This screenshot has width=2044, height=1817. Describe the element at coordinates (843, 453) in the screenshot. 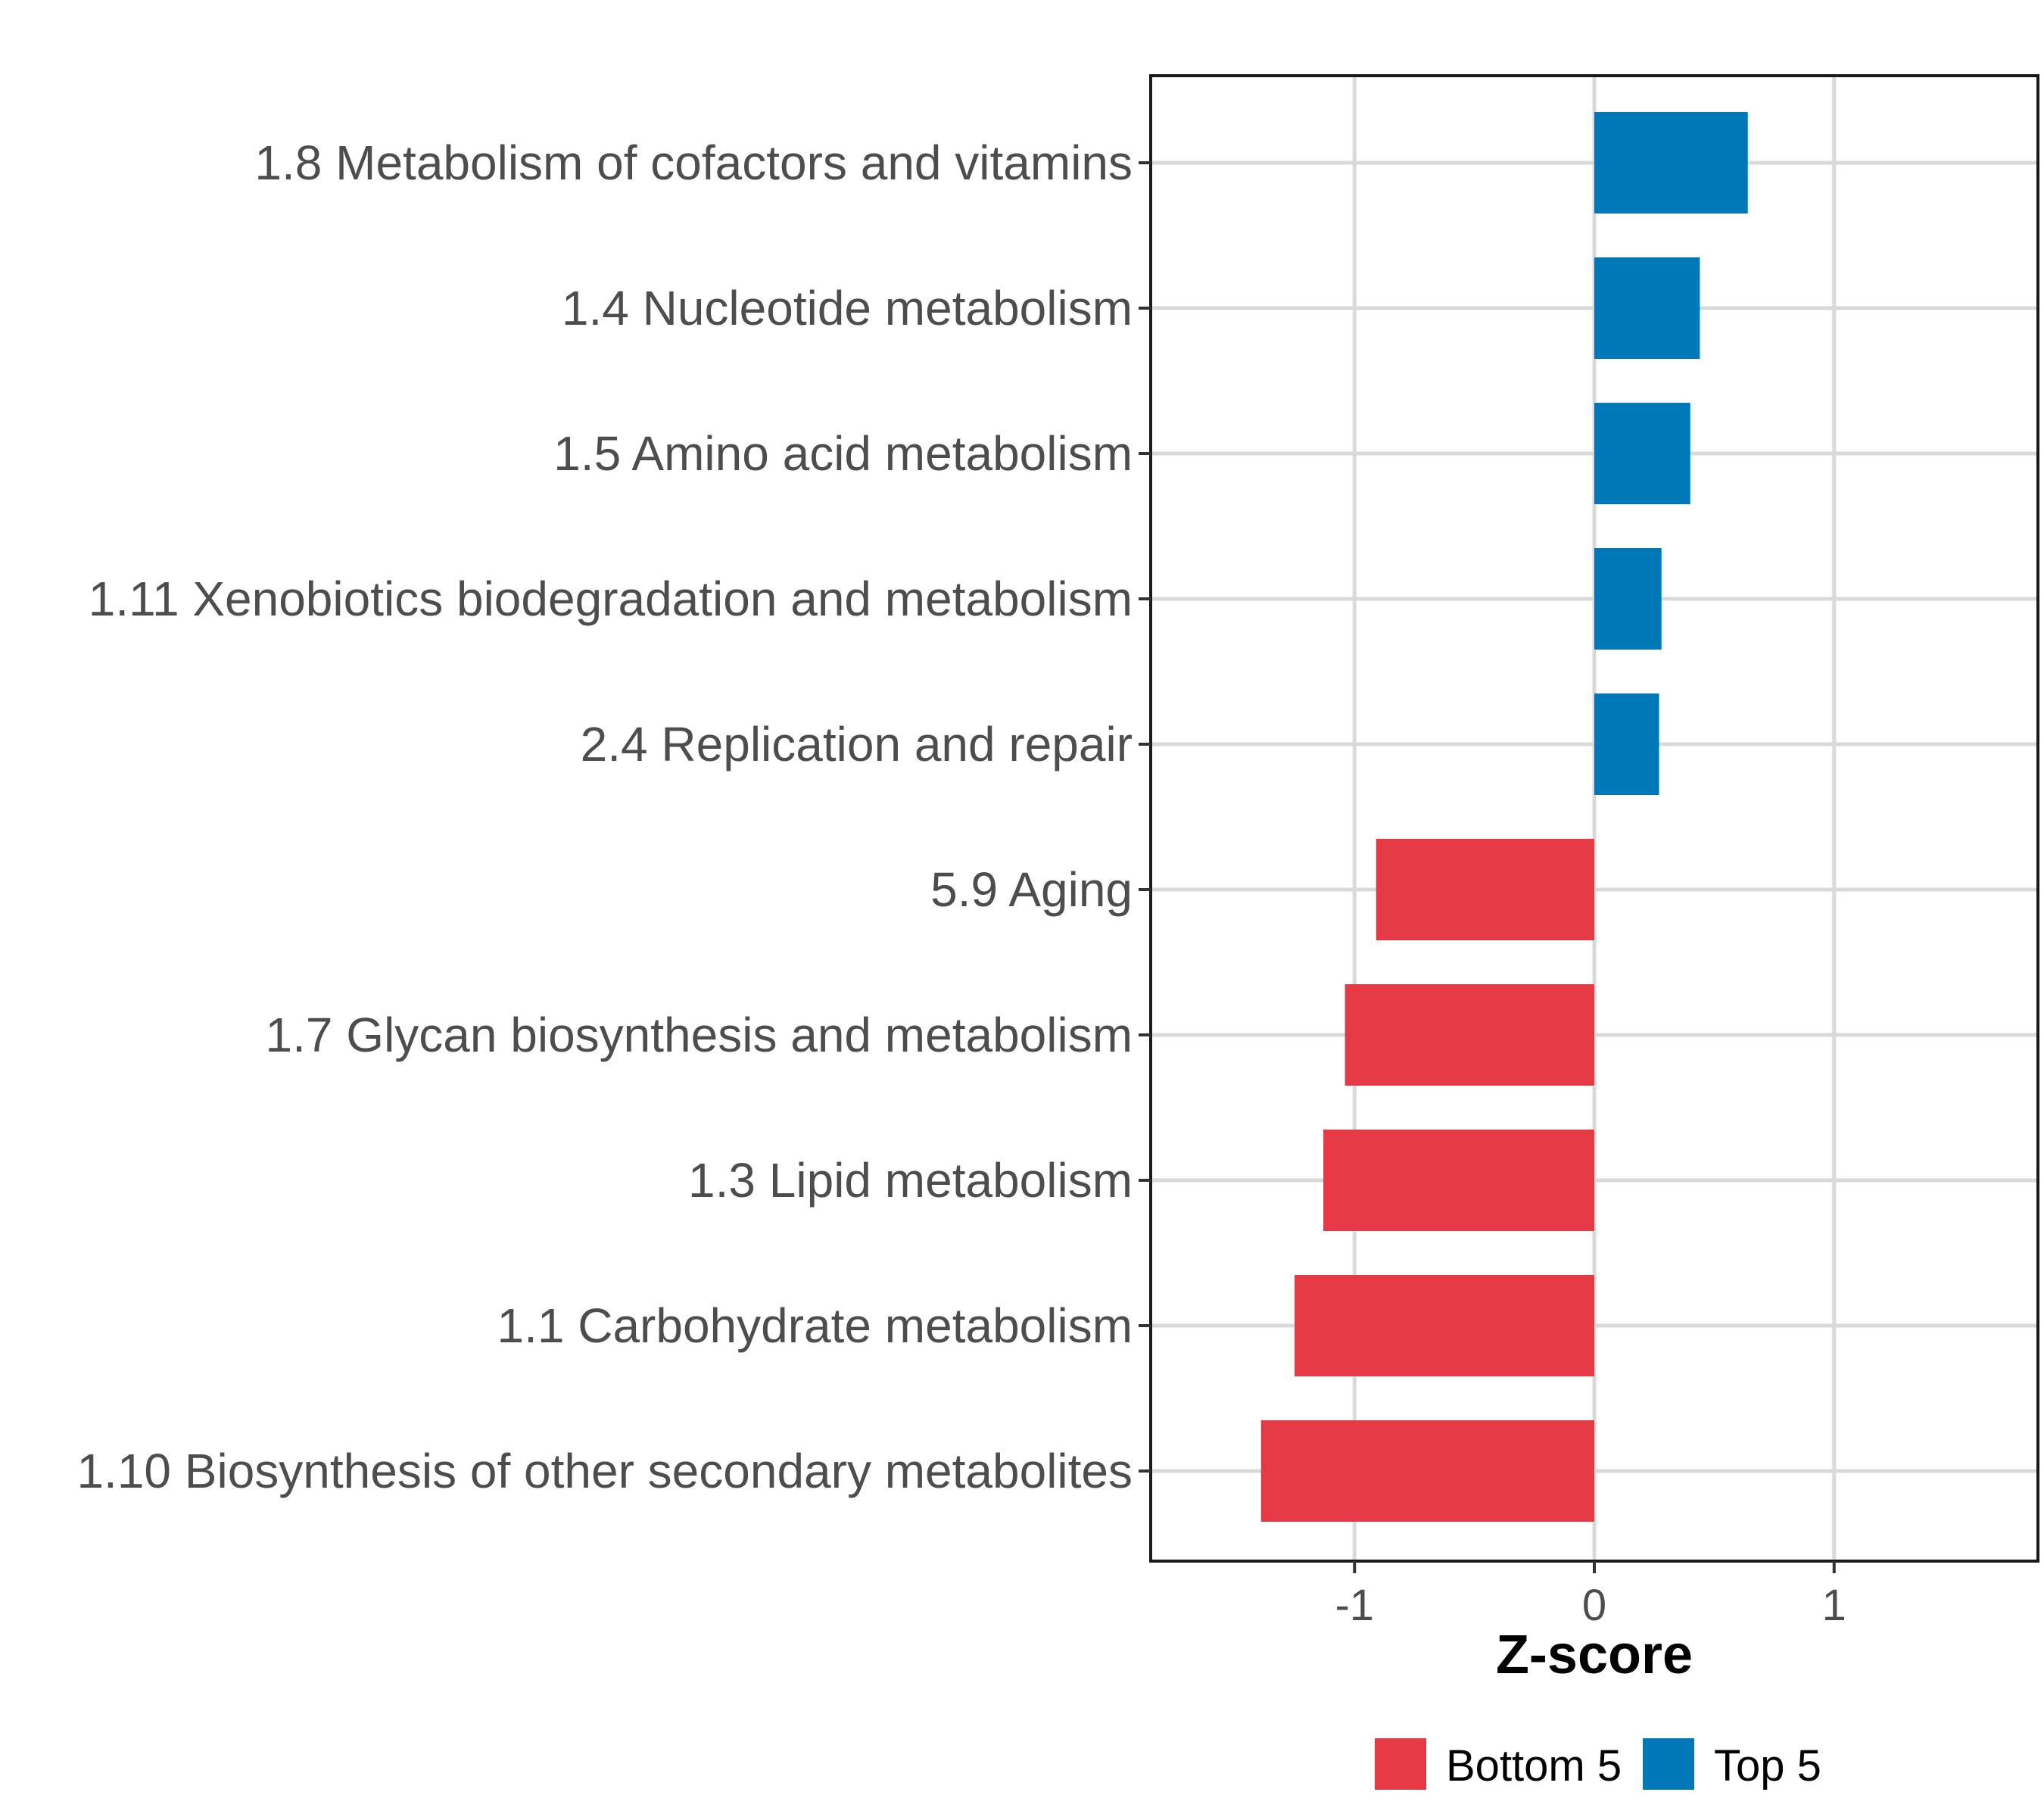

I see `category-label: 1.5 Amino acid metabolism` at that location.